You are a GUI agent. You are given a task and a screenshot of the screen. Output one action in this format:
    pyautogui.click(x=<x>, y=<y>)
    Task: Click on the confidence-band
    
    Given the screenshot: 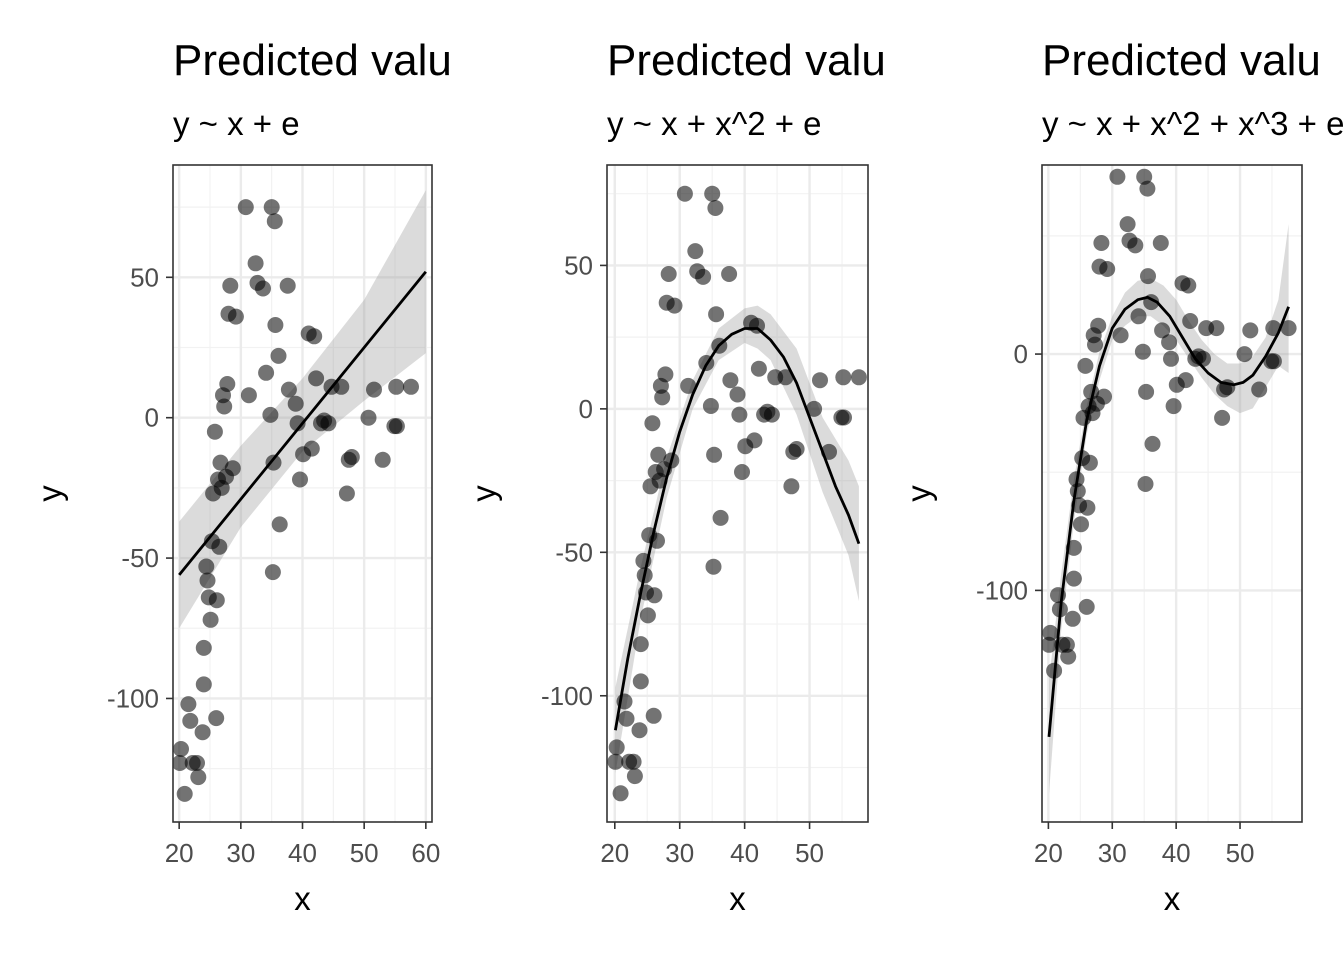 What is the action you would take?
    pyautogui.click(x=1169, y=509)
    